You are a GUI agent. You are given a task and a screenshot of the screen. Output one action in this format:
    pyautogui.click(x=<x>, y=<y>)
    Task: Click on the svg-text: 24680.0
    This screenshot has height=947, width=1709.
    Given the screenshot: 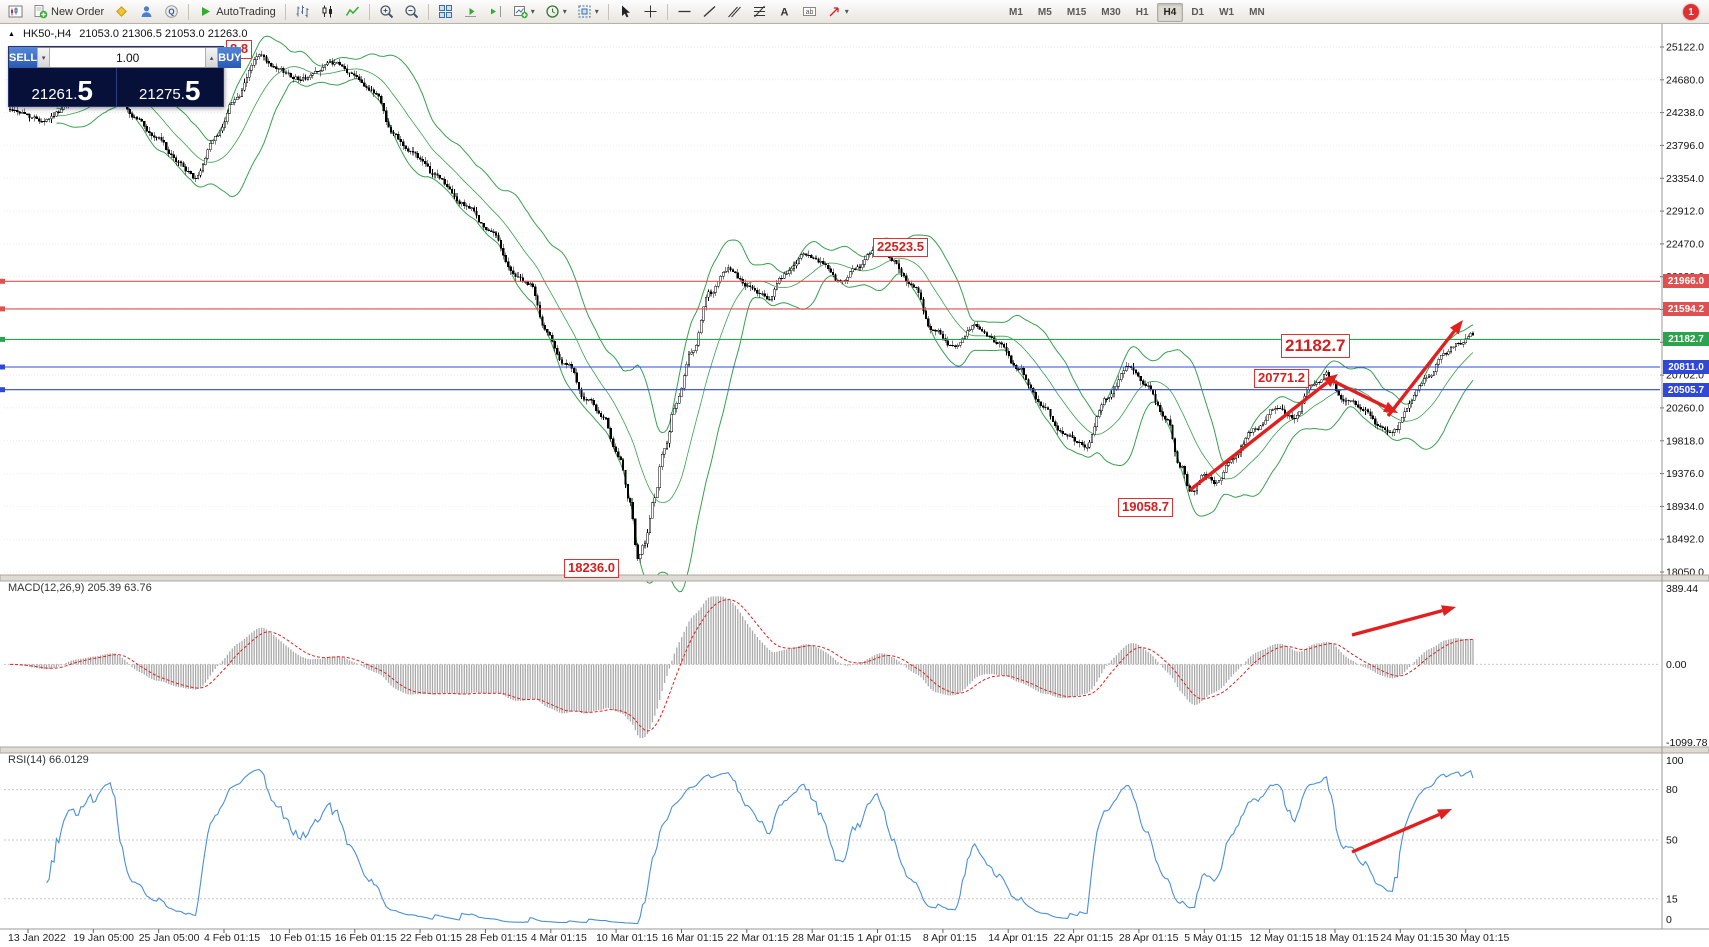 What is the action you would take?
    pyautogui.click(x=1685, y=80)
    